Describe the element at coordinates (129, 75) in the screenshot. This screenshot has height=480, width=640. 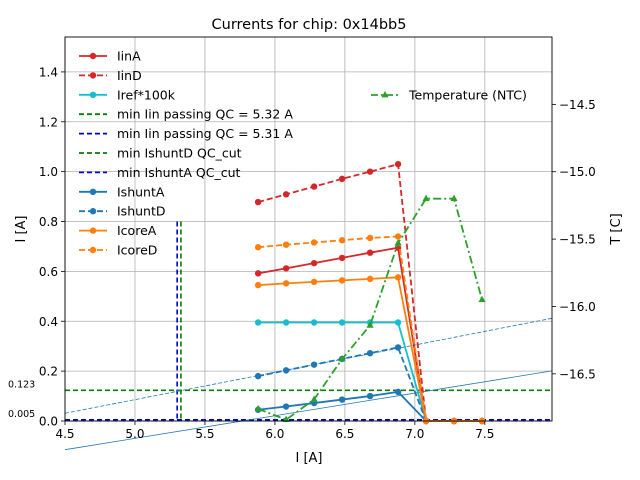
I see `legend-label: IinD` at that location.